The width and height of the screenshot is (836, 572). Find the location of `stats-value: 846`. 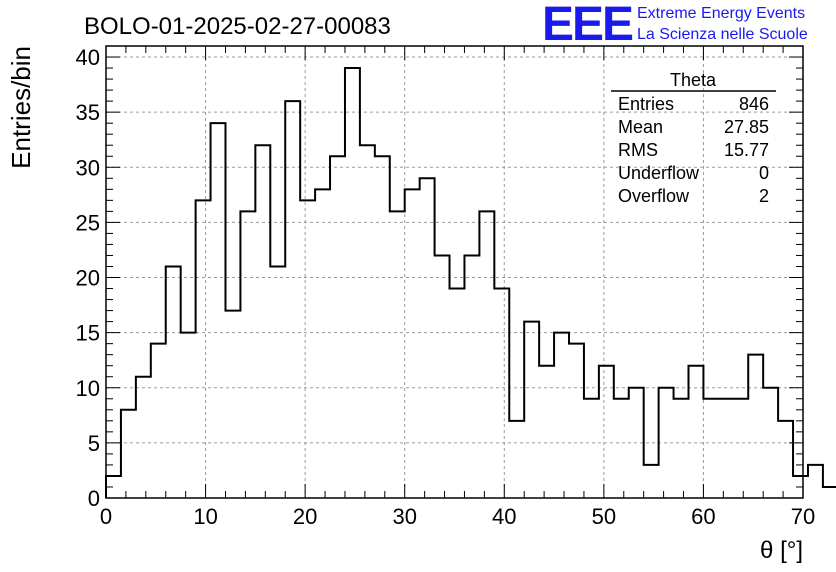

stats-value: 846 is located at coordinates (754, 104).